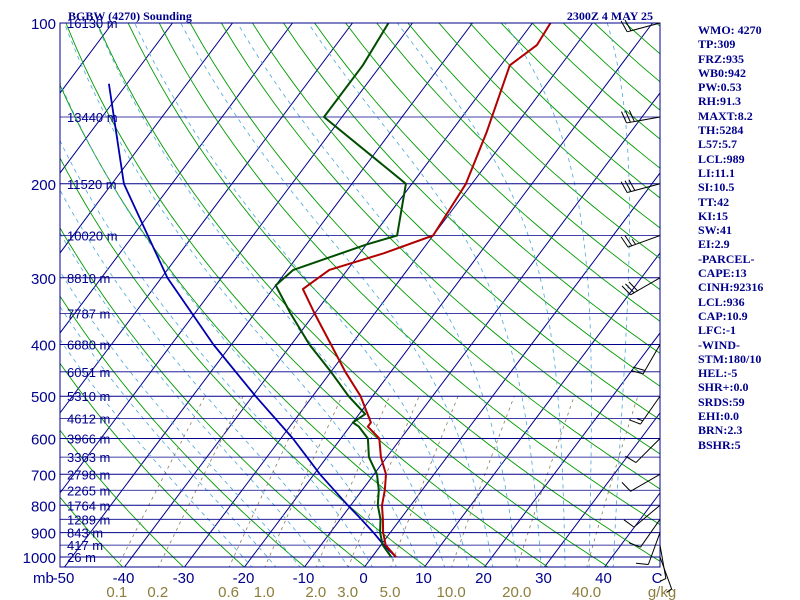 Image resolution: width=800 pixels, height=600 pixels. Describe the element at coordinates (244, 578) in the screenshot. I see `temperature-tick-label: -20` at that location.